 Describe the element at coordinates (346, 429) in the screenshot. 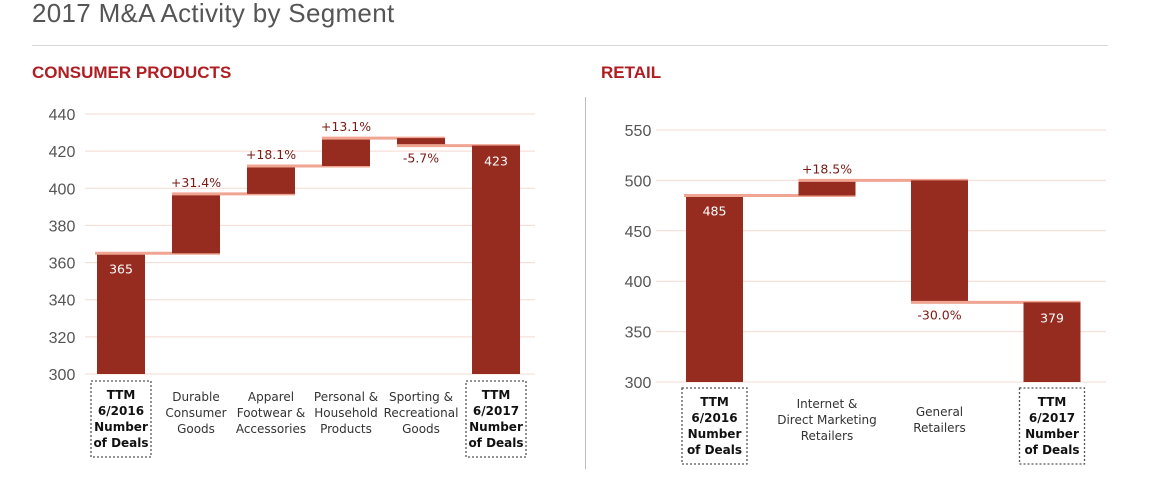

I see `cp-category-label: Products` at that location.